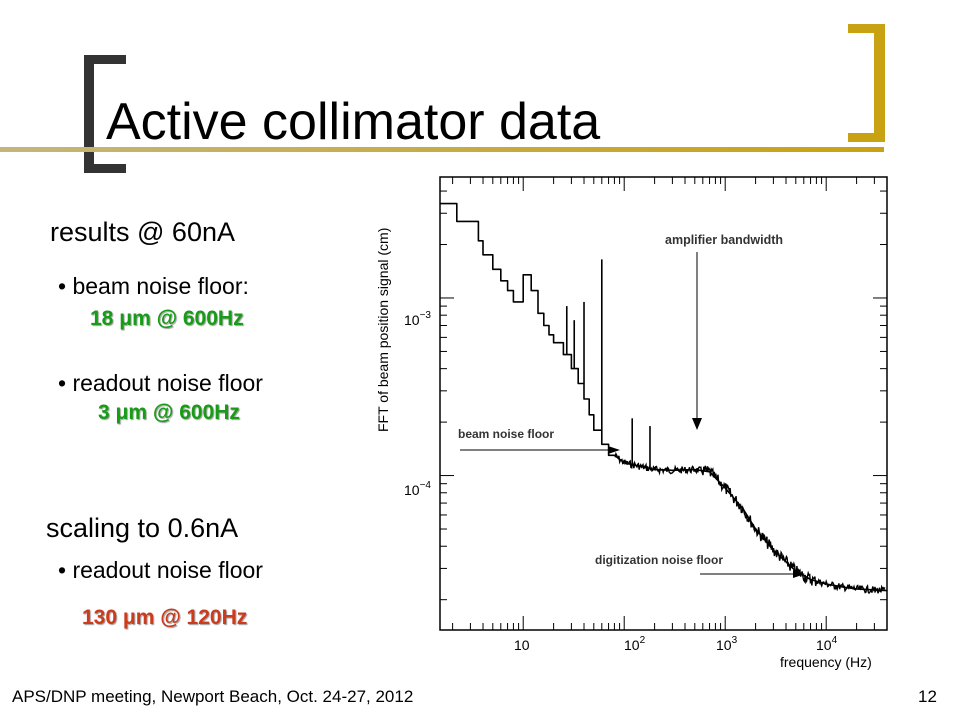 The width and height of the screenshot is (960, 720). I want to click on annotation-amplifier-bandwidth: amplifier bandwidth, so click(724, 240).